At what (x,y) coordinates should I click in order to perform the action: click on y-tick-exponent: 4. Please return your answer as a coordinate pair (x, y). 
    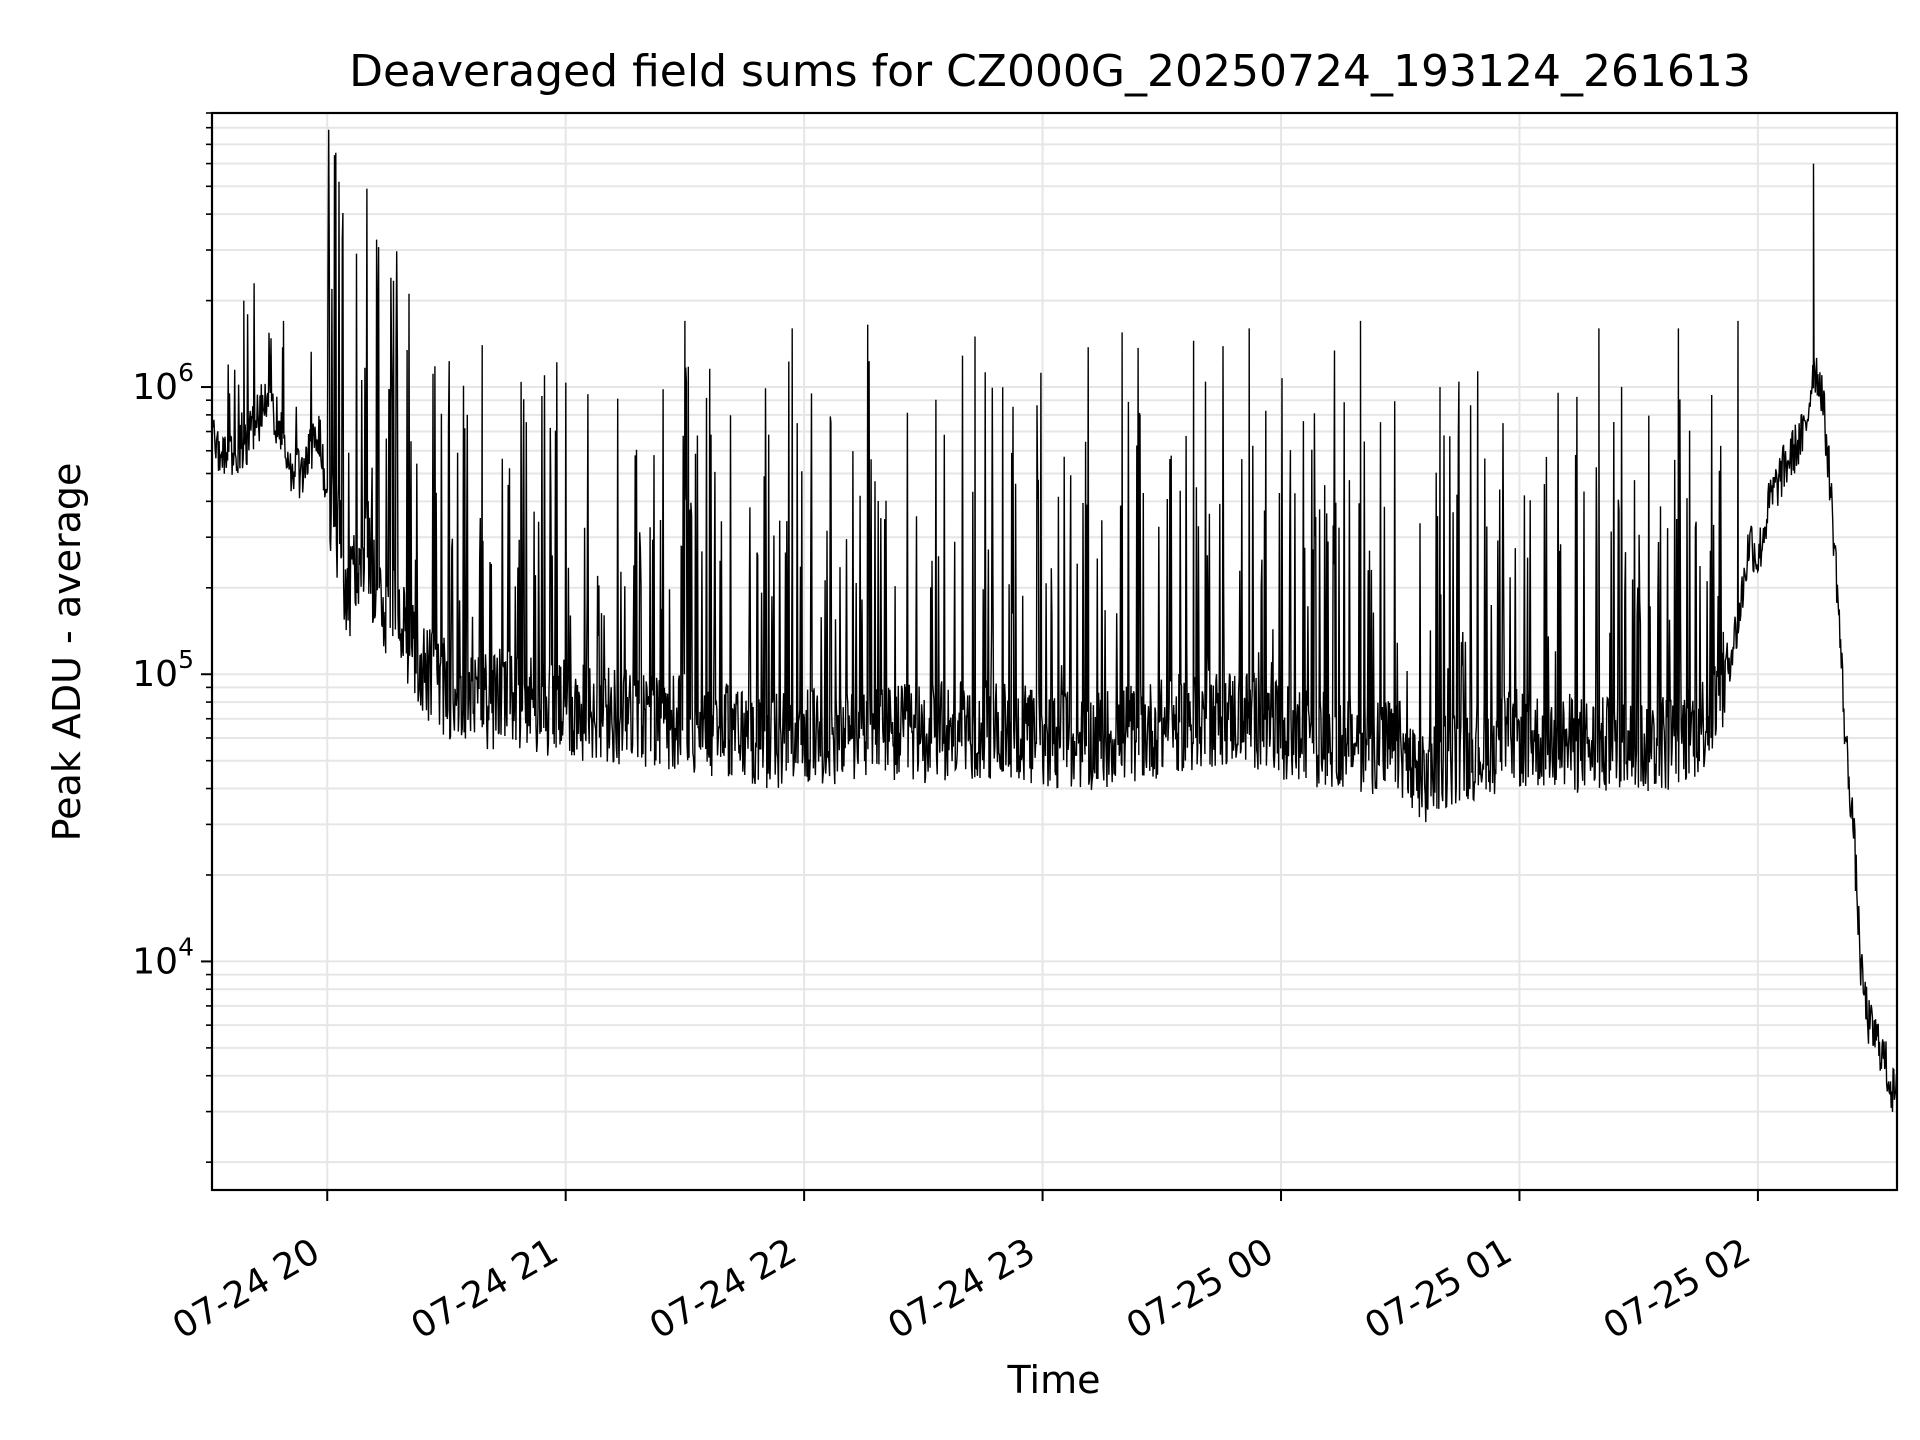
    Looking at the image, I should click on (186, 946).